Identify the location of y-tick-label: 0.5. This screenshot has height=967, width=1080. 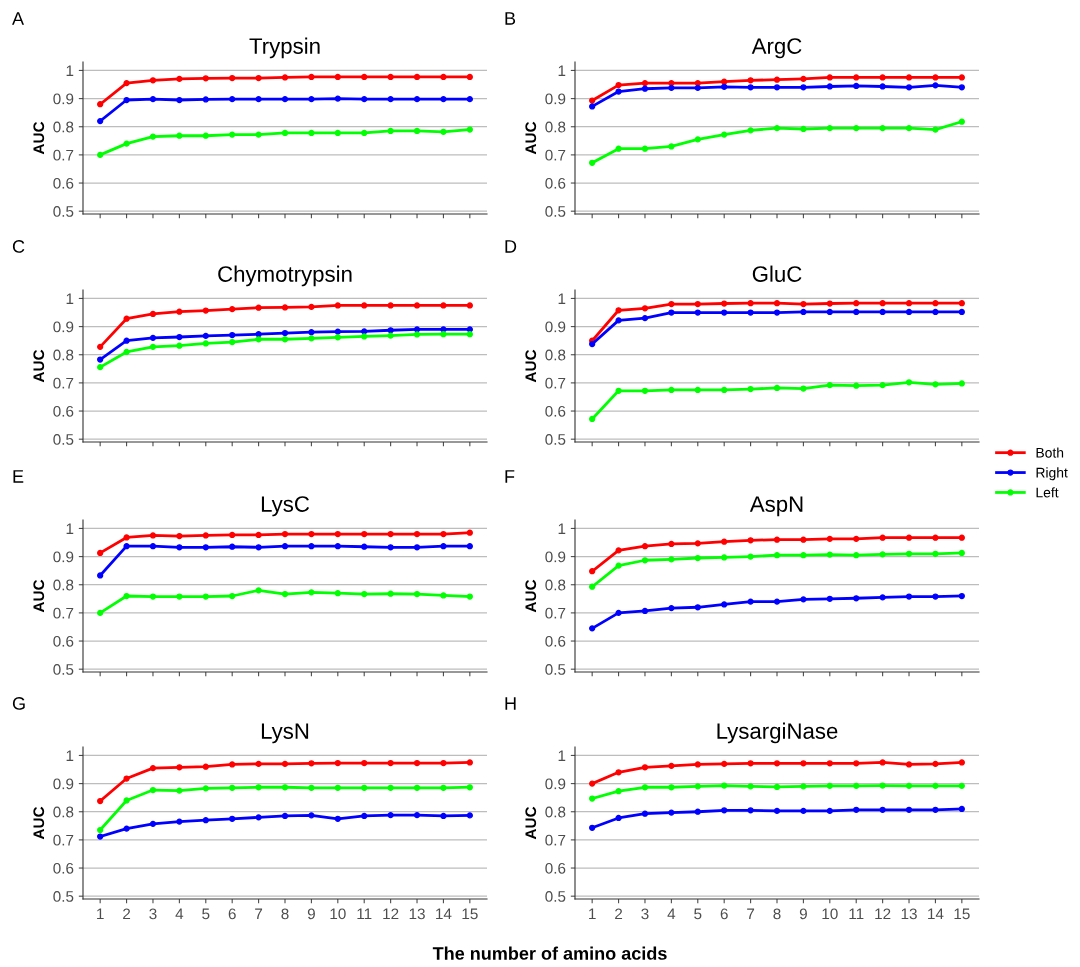
(555, 896).